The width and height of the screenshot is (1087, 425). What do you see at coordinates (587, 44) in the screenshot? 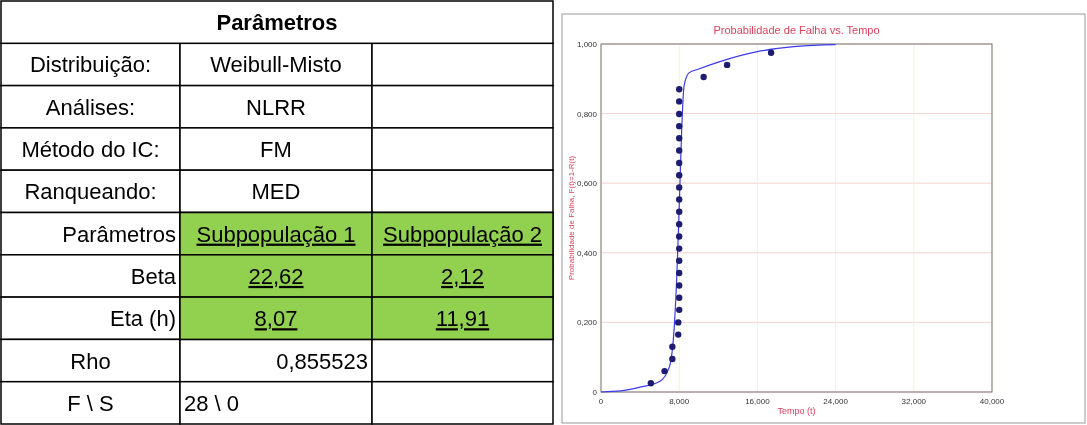
I see `y-tick-label: 1,000` at bounding box center [587, 44].